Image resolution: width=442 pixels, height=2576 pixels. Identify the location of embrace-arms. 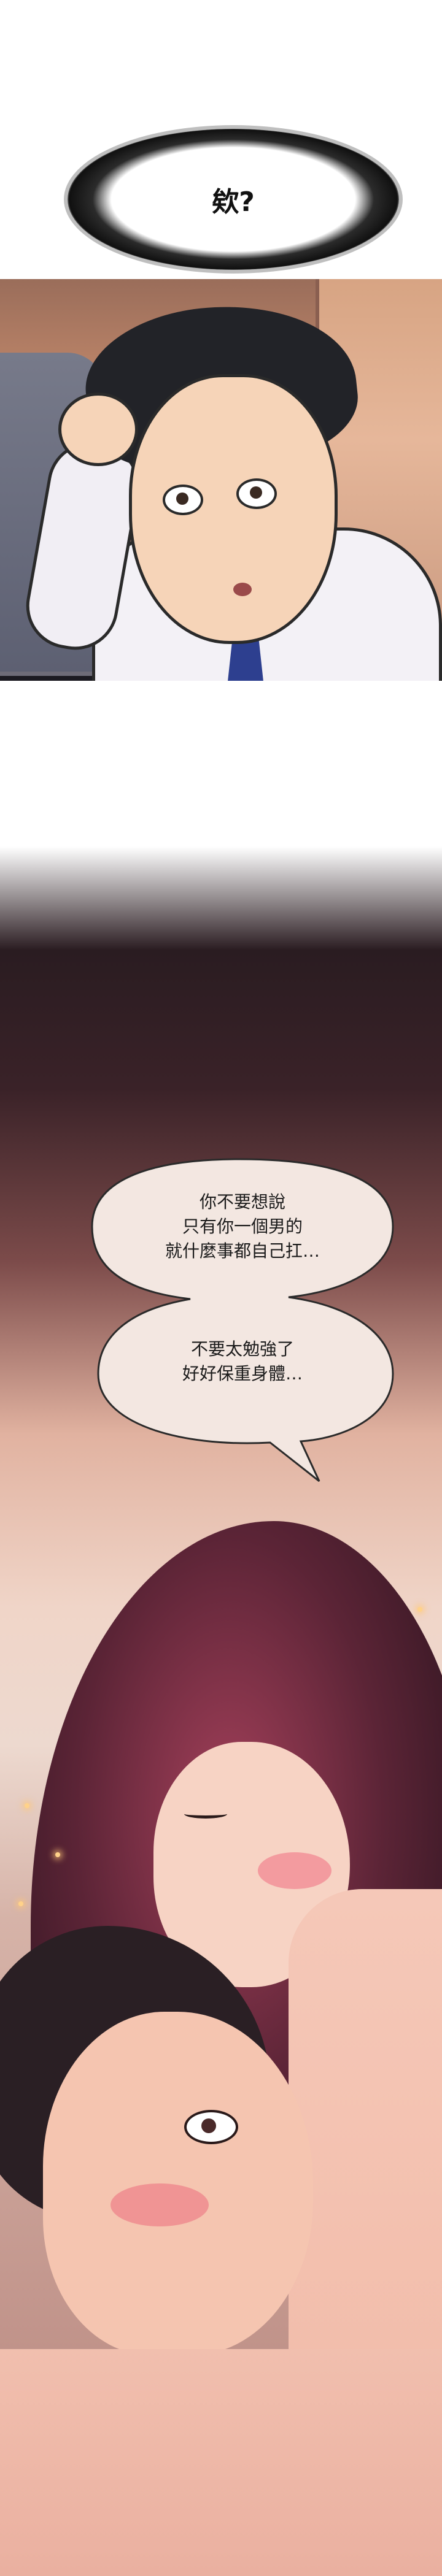
(221, 2462).